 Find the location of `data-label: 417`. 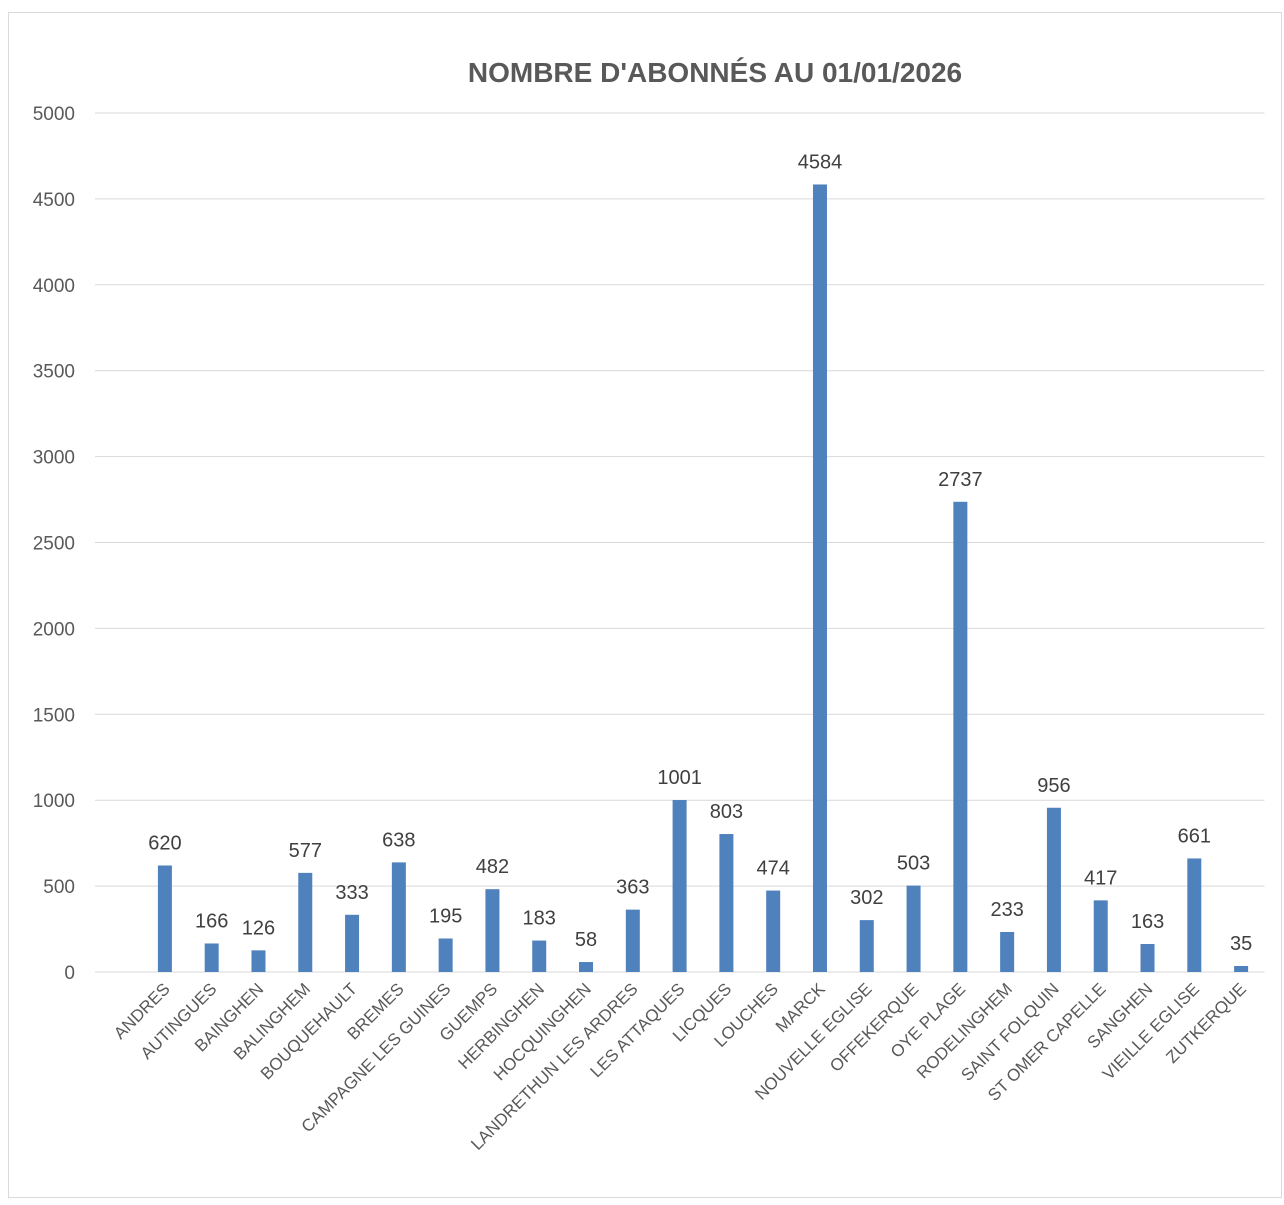

data-label: 417 is located at coordinates (1100, 878).